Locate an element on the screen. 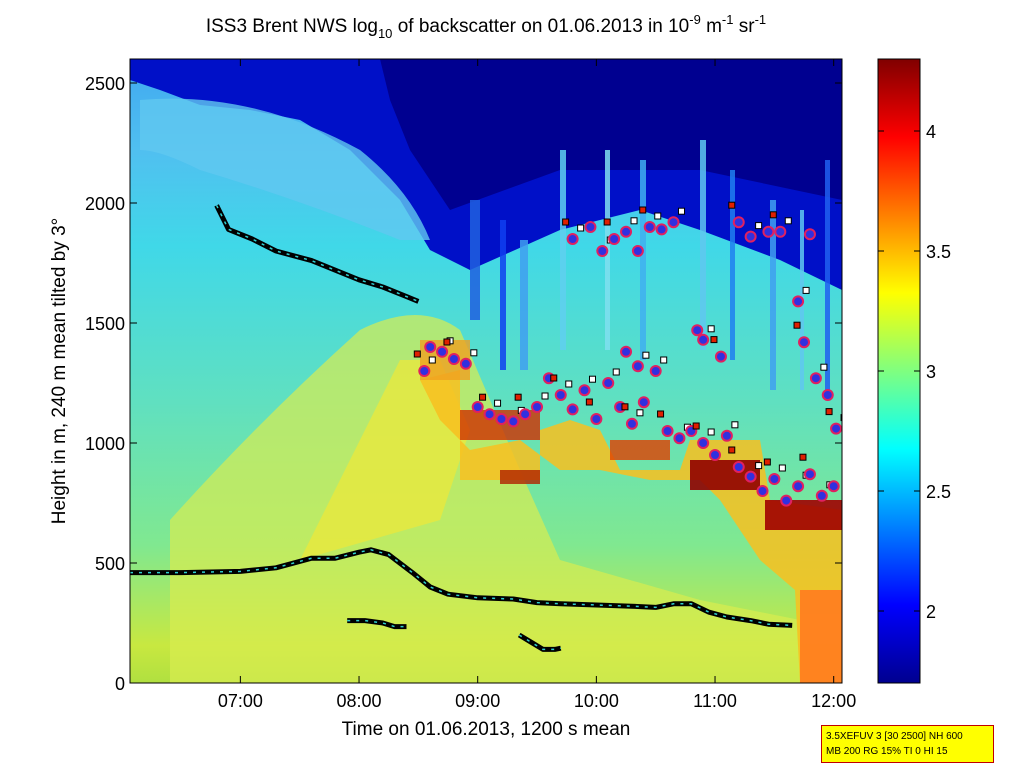  colorbar-ticks: 2 2.5 3 3.5 4 is located at coordinates (914, 372).